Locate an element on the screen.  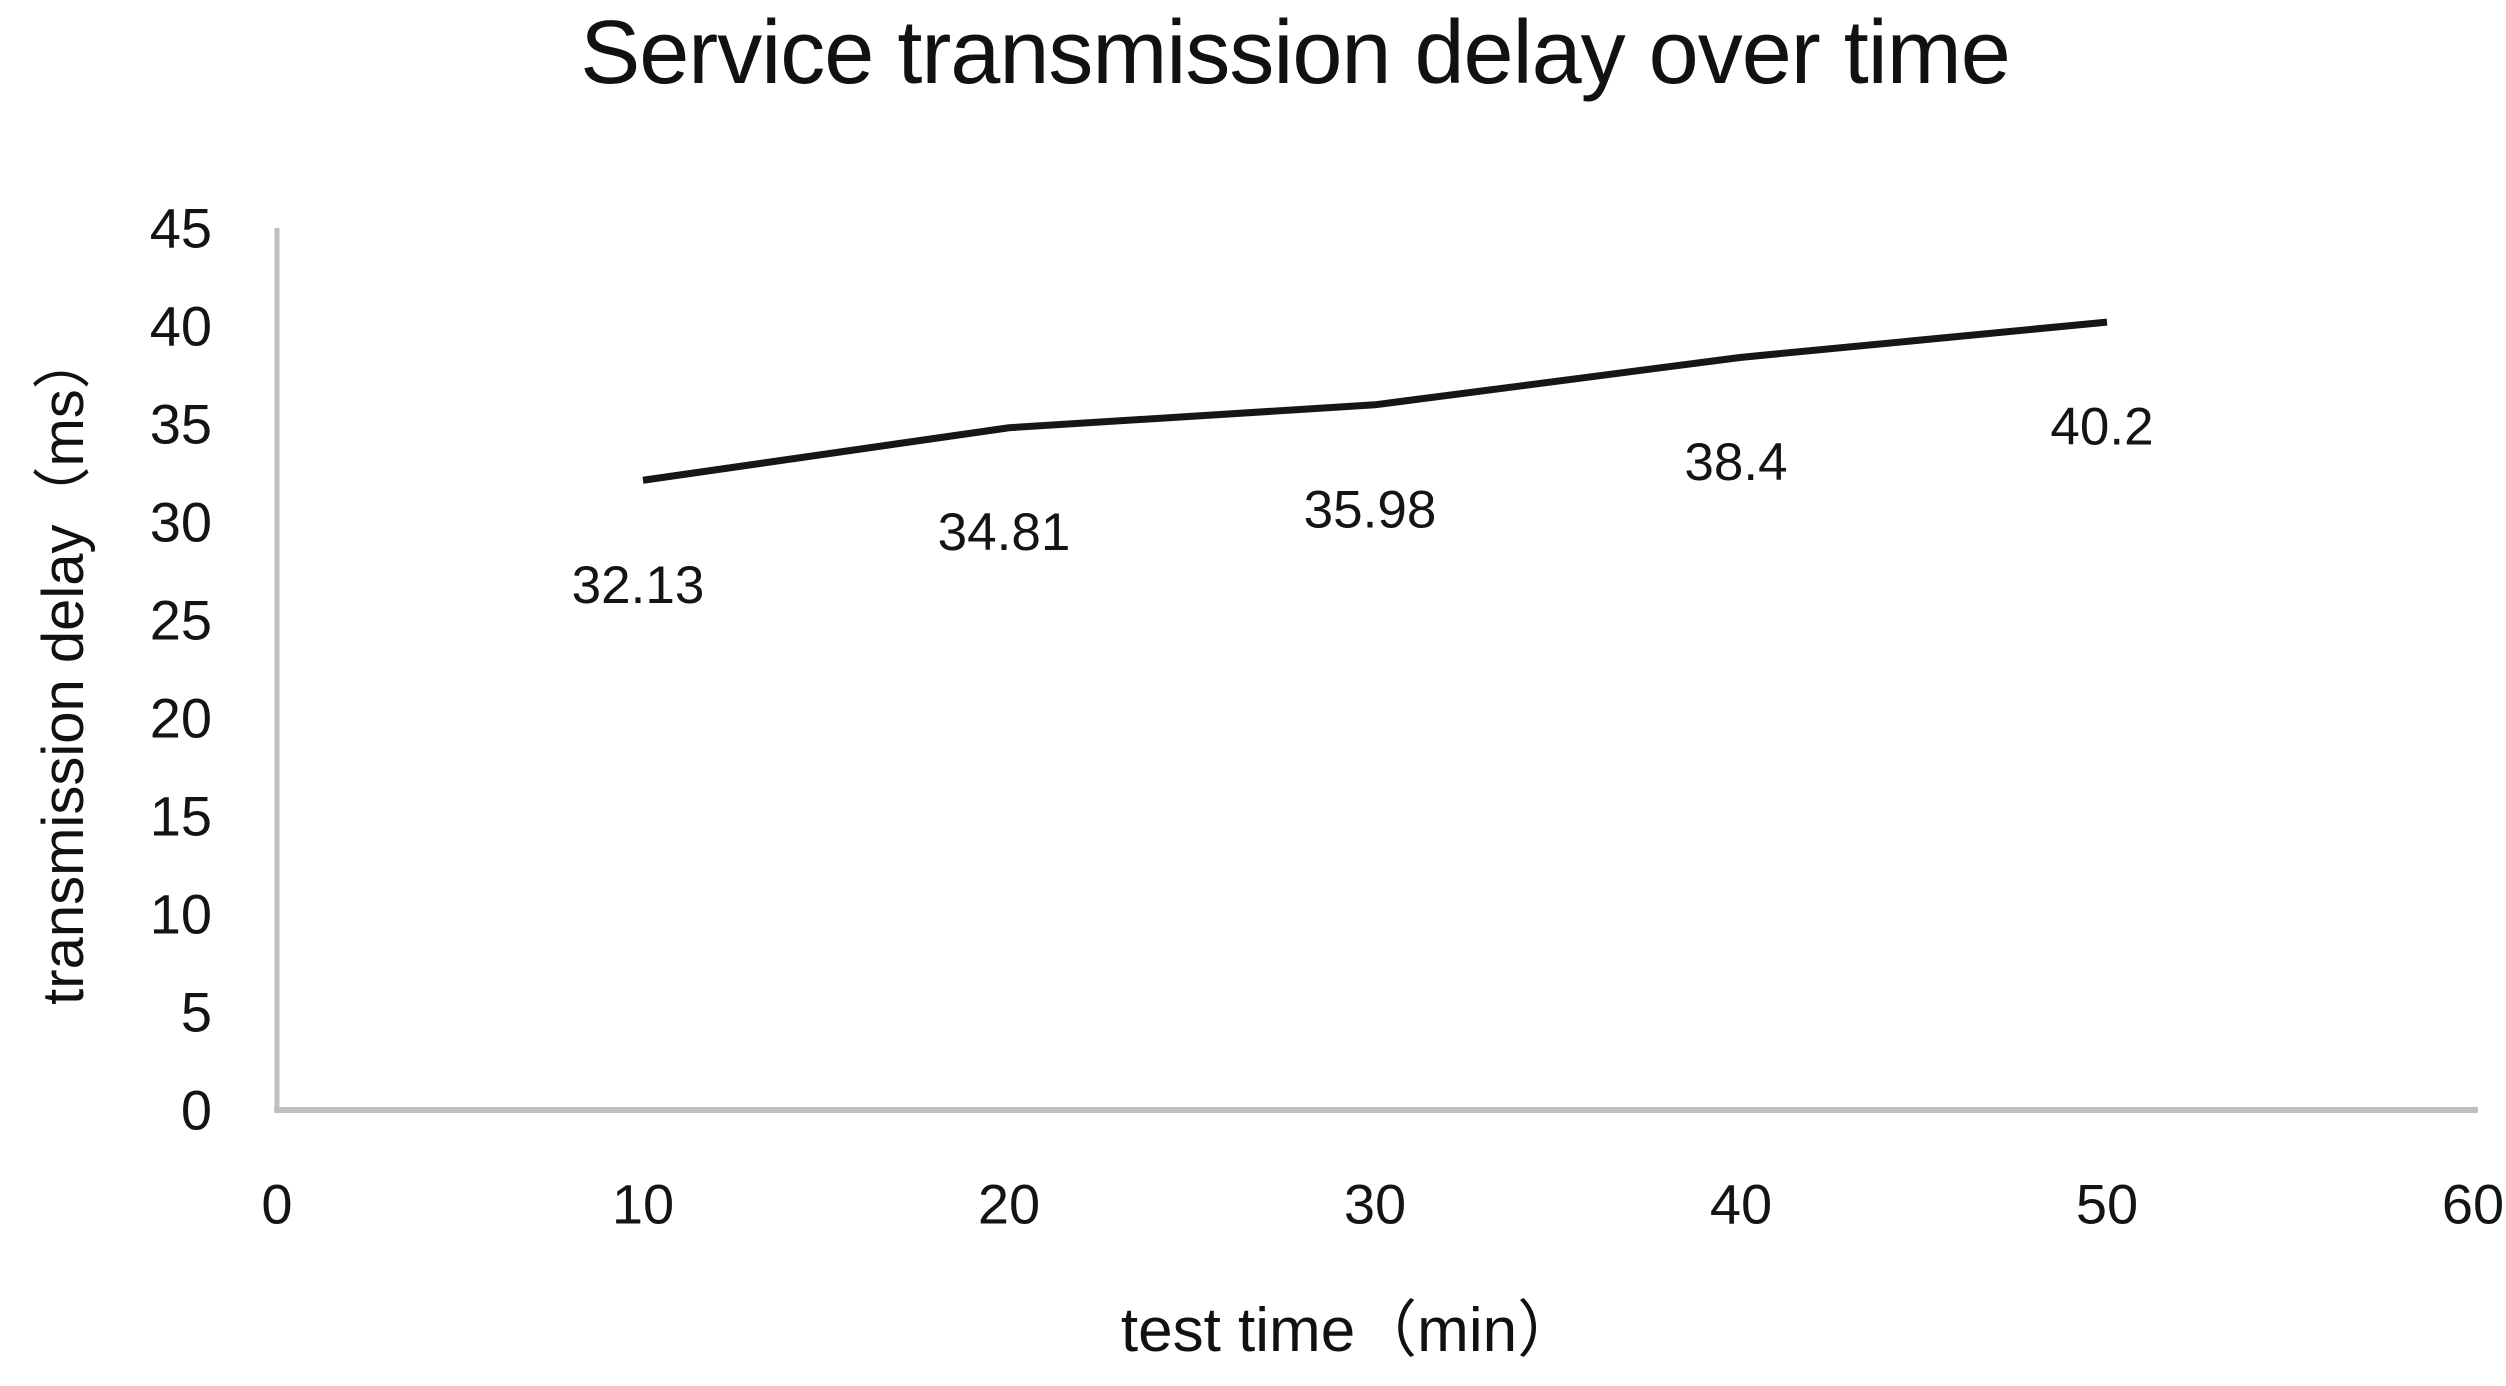
data-point-label: 34.81 is located at coordinates (1004, 532).